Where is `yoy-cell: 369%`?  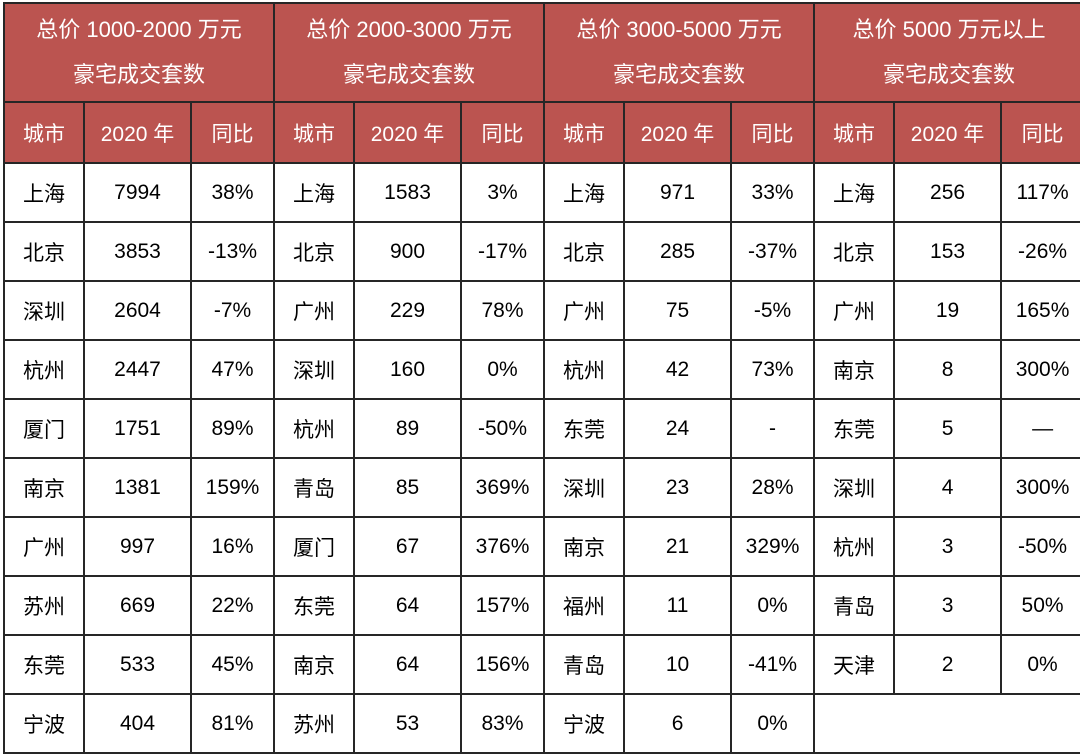
yoy-cell: 369% is located at coordinates (503, 487).